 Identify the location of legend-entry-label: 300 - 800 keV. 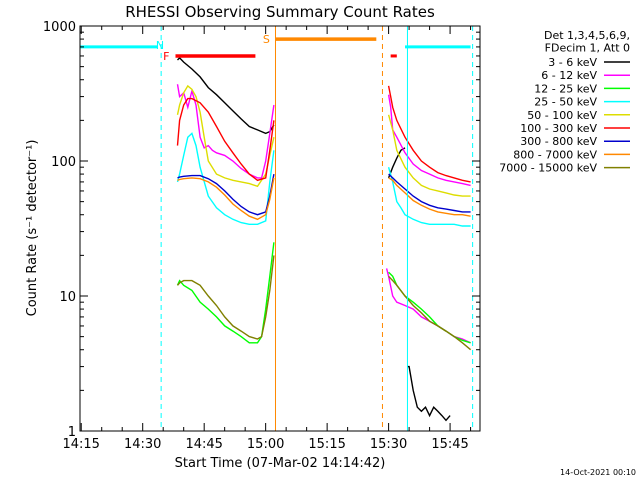
(558, 141).